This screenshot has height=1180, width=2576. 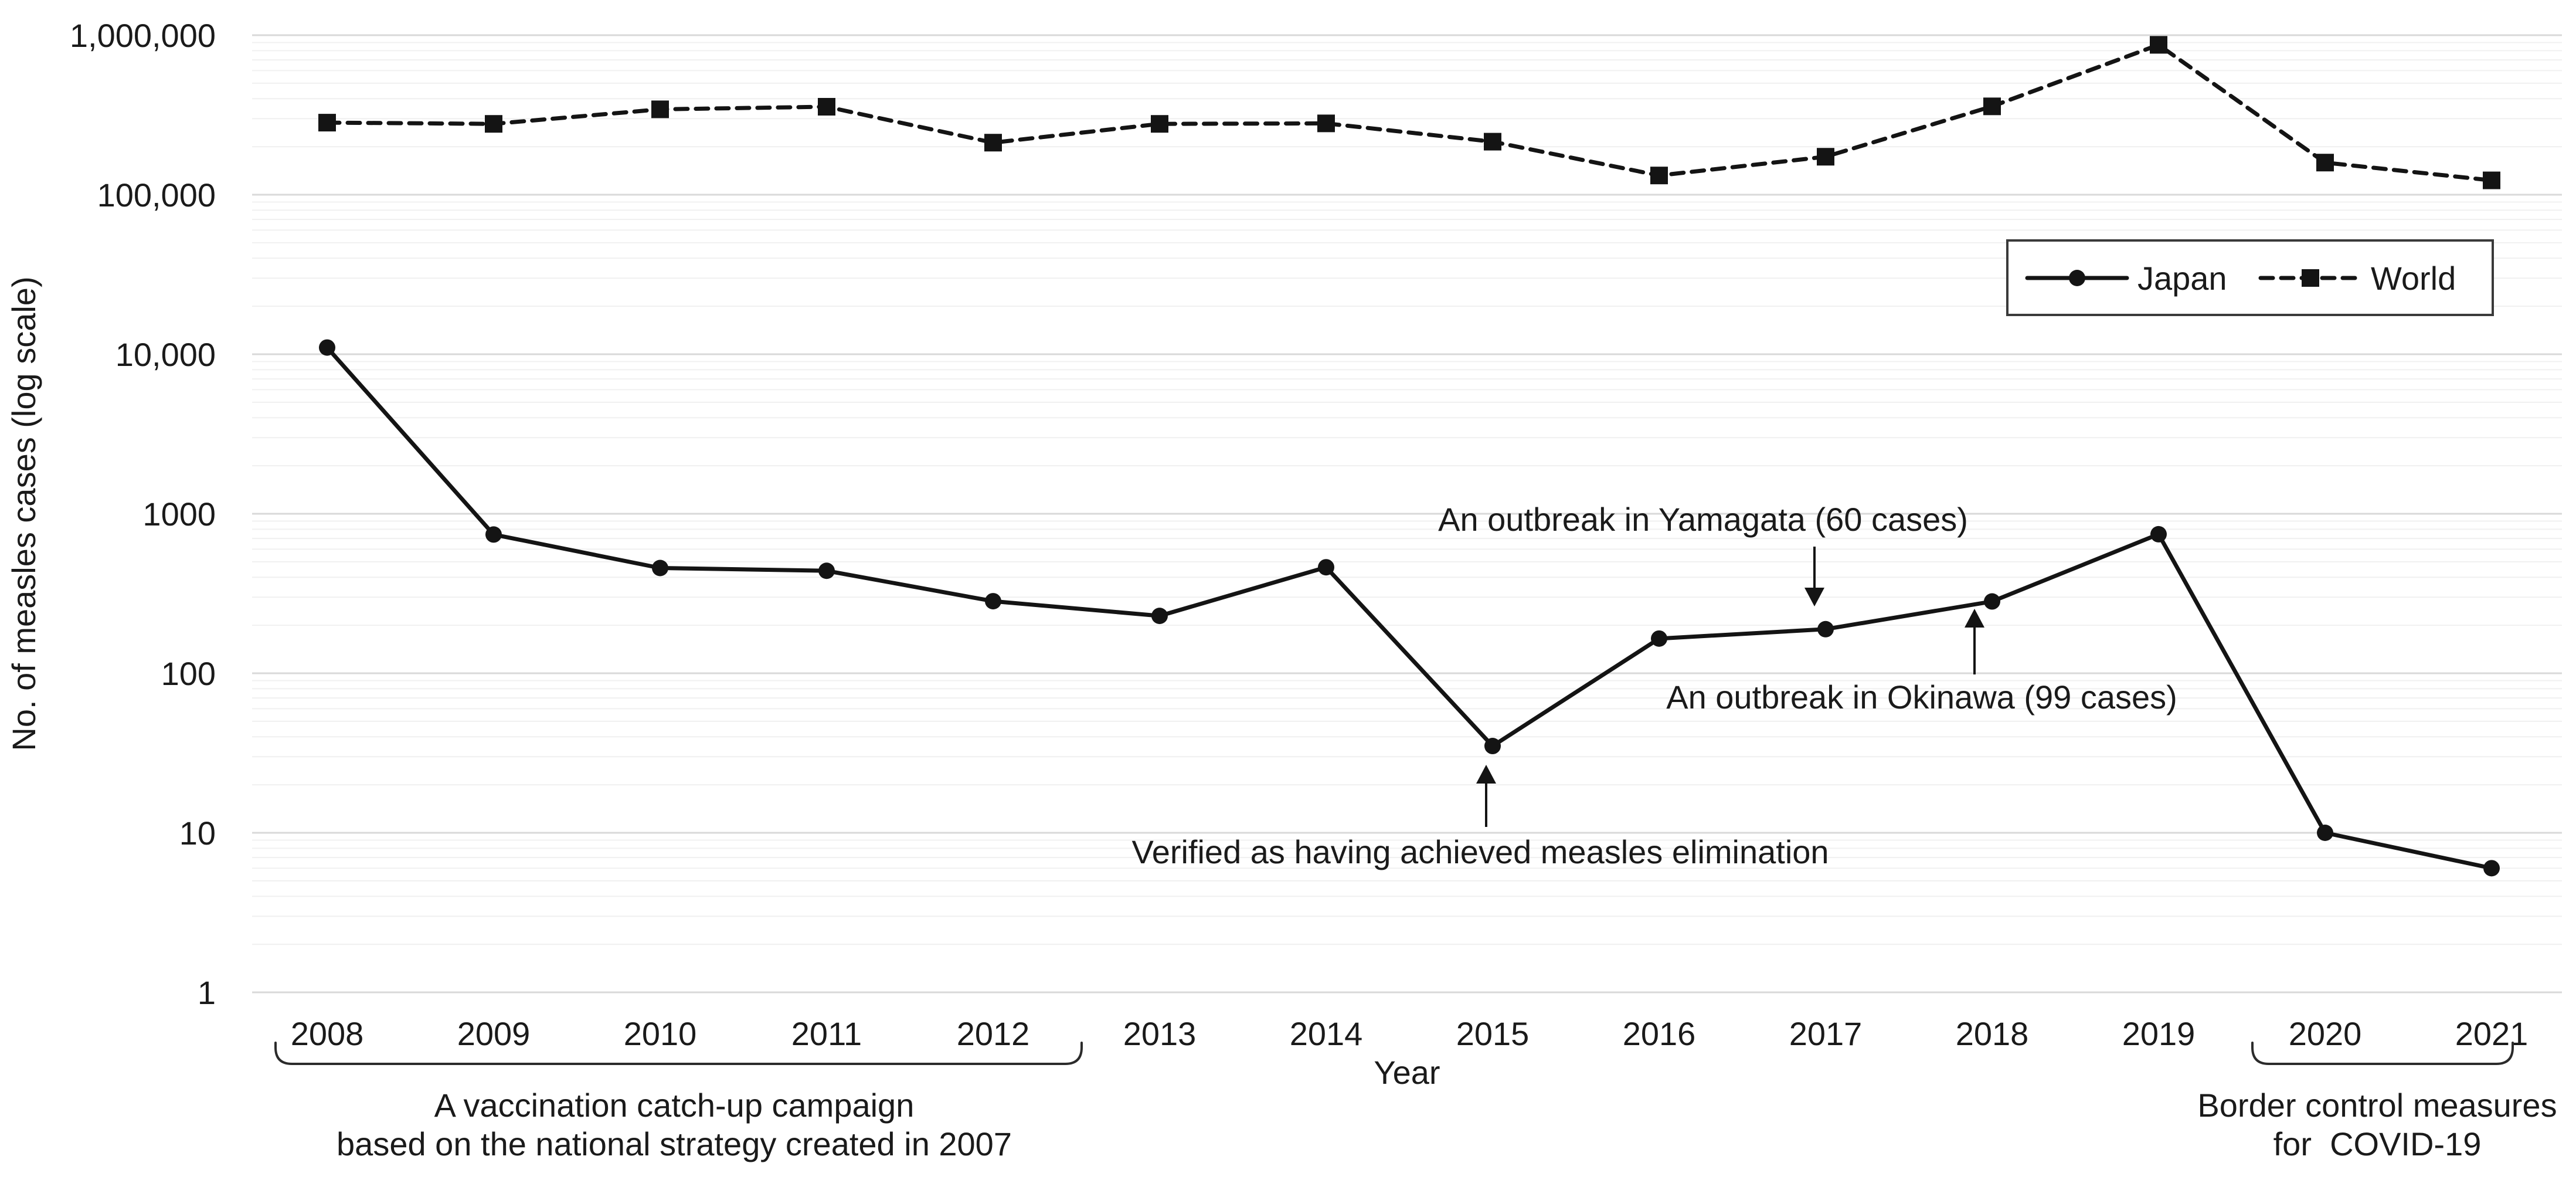 I want to click on x-tick-label: 2016, so click(x=1659, y=1033).